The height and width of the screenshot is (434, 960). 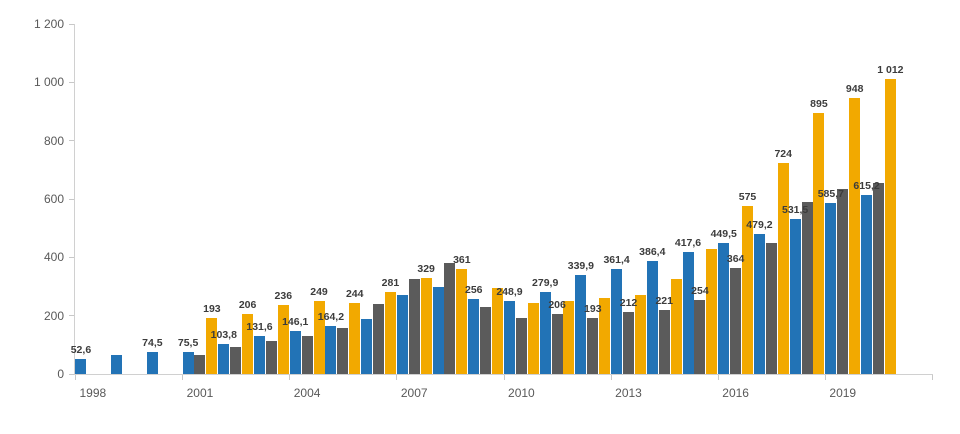 What do you see at coordinates (53, 199) in the screenshot?
I see `y-axis-label: 600` at bounding box center [53, 199].